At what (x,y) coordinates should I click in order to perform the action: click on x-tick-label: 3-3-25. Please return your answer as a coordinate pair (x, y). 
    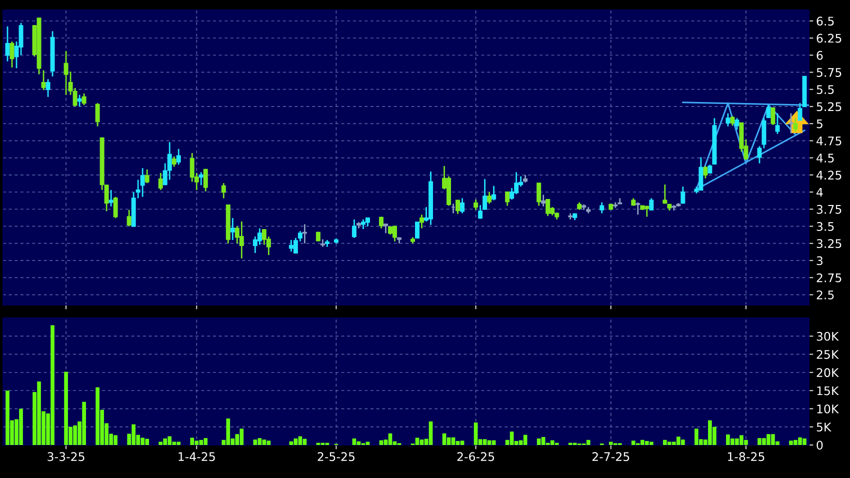
    Looking at the image, I should click on (66, 457).